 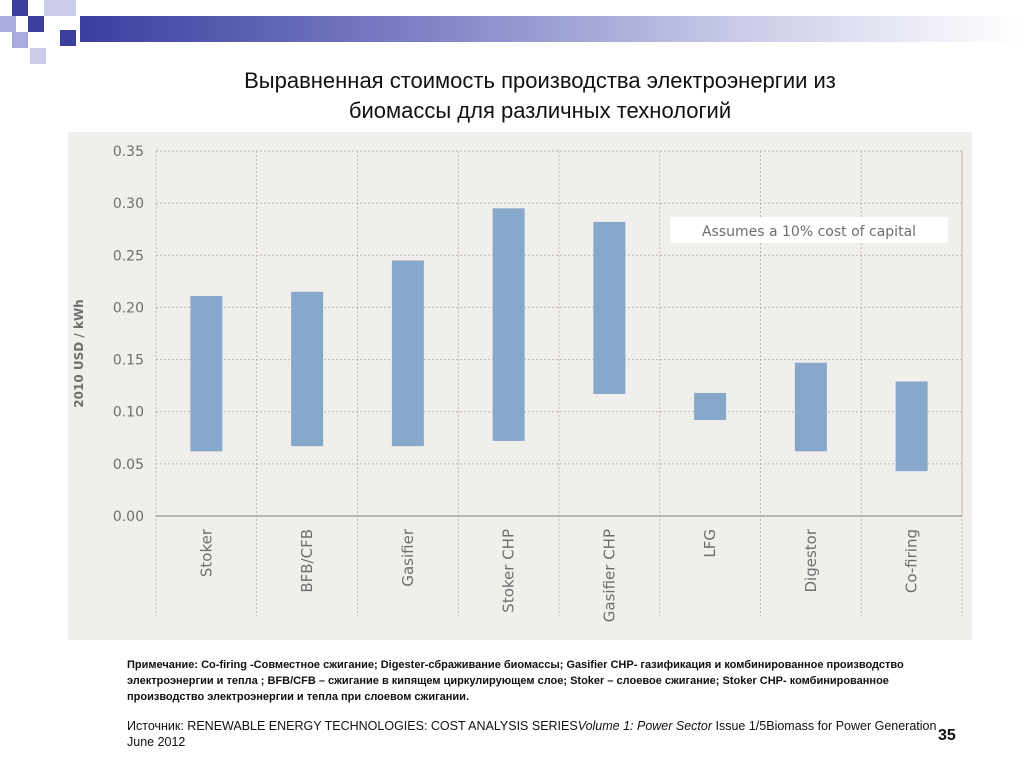 I want to click on source-italic: Volume 1: Power Sector, so click(x=645, y=726).